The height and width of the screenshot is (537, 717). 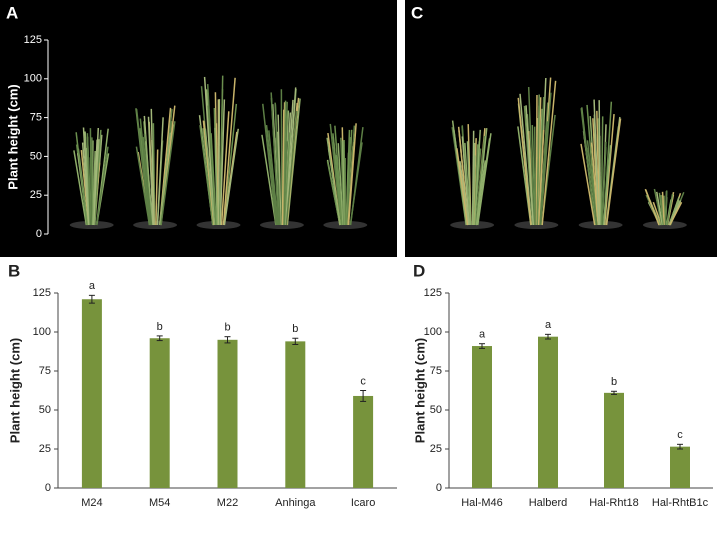 What do you see at coordinates (159, 503) in the screenshot?
I see `x-tick-label: M54` at bounding box center [159, 503].